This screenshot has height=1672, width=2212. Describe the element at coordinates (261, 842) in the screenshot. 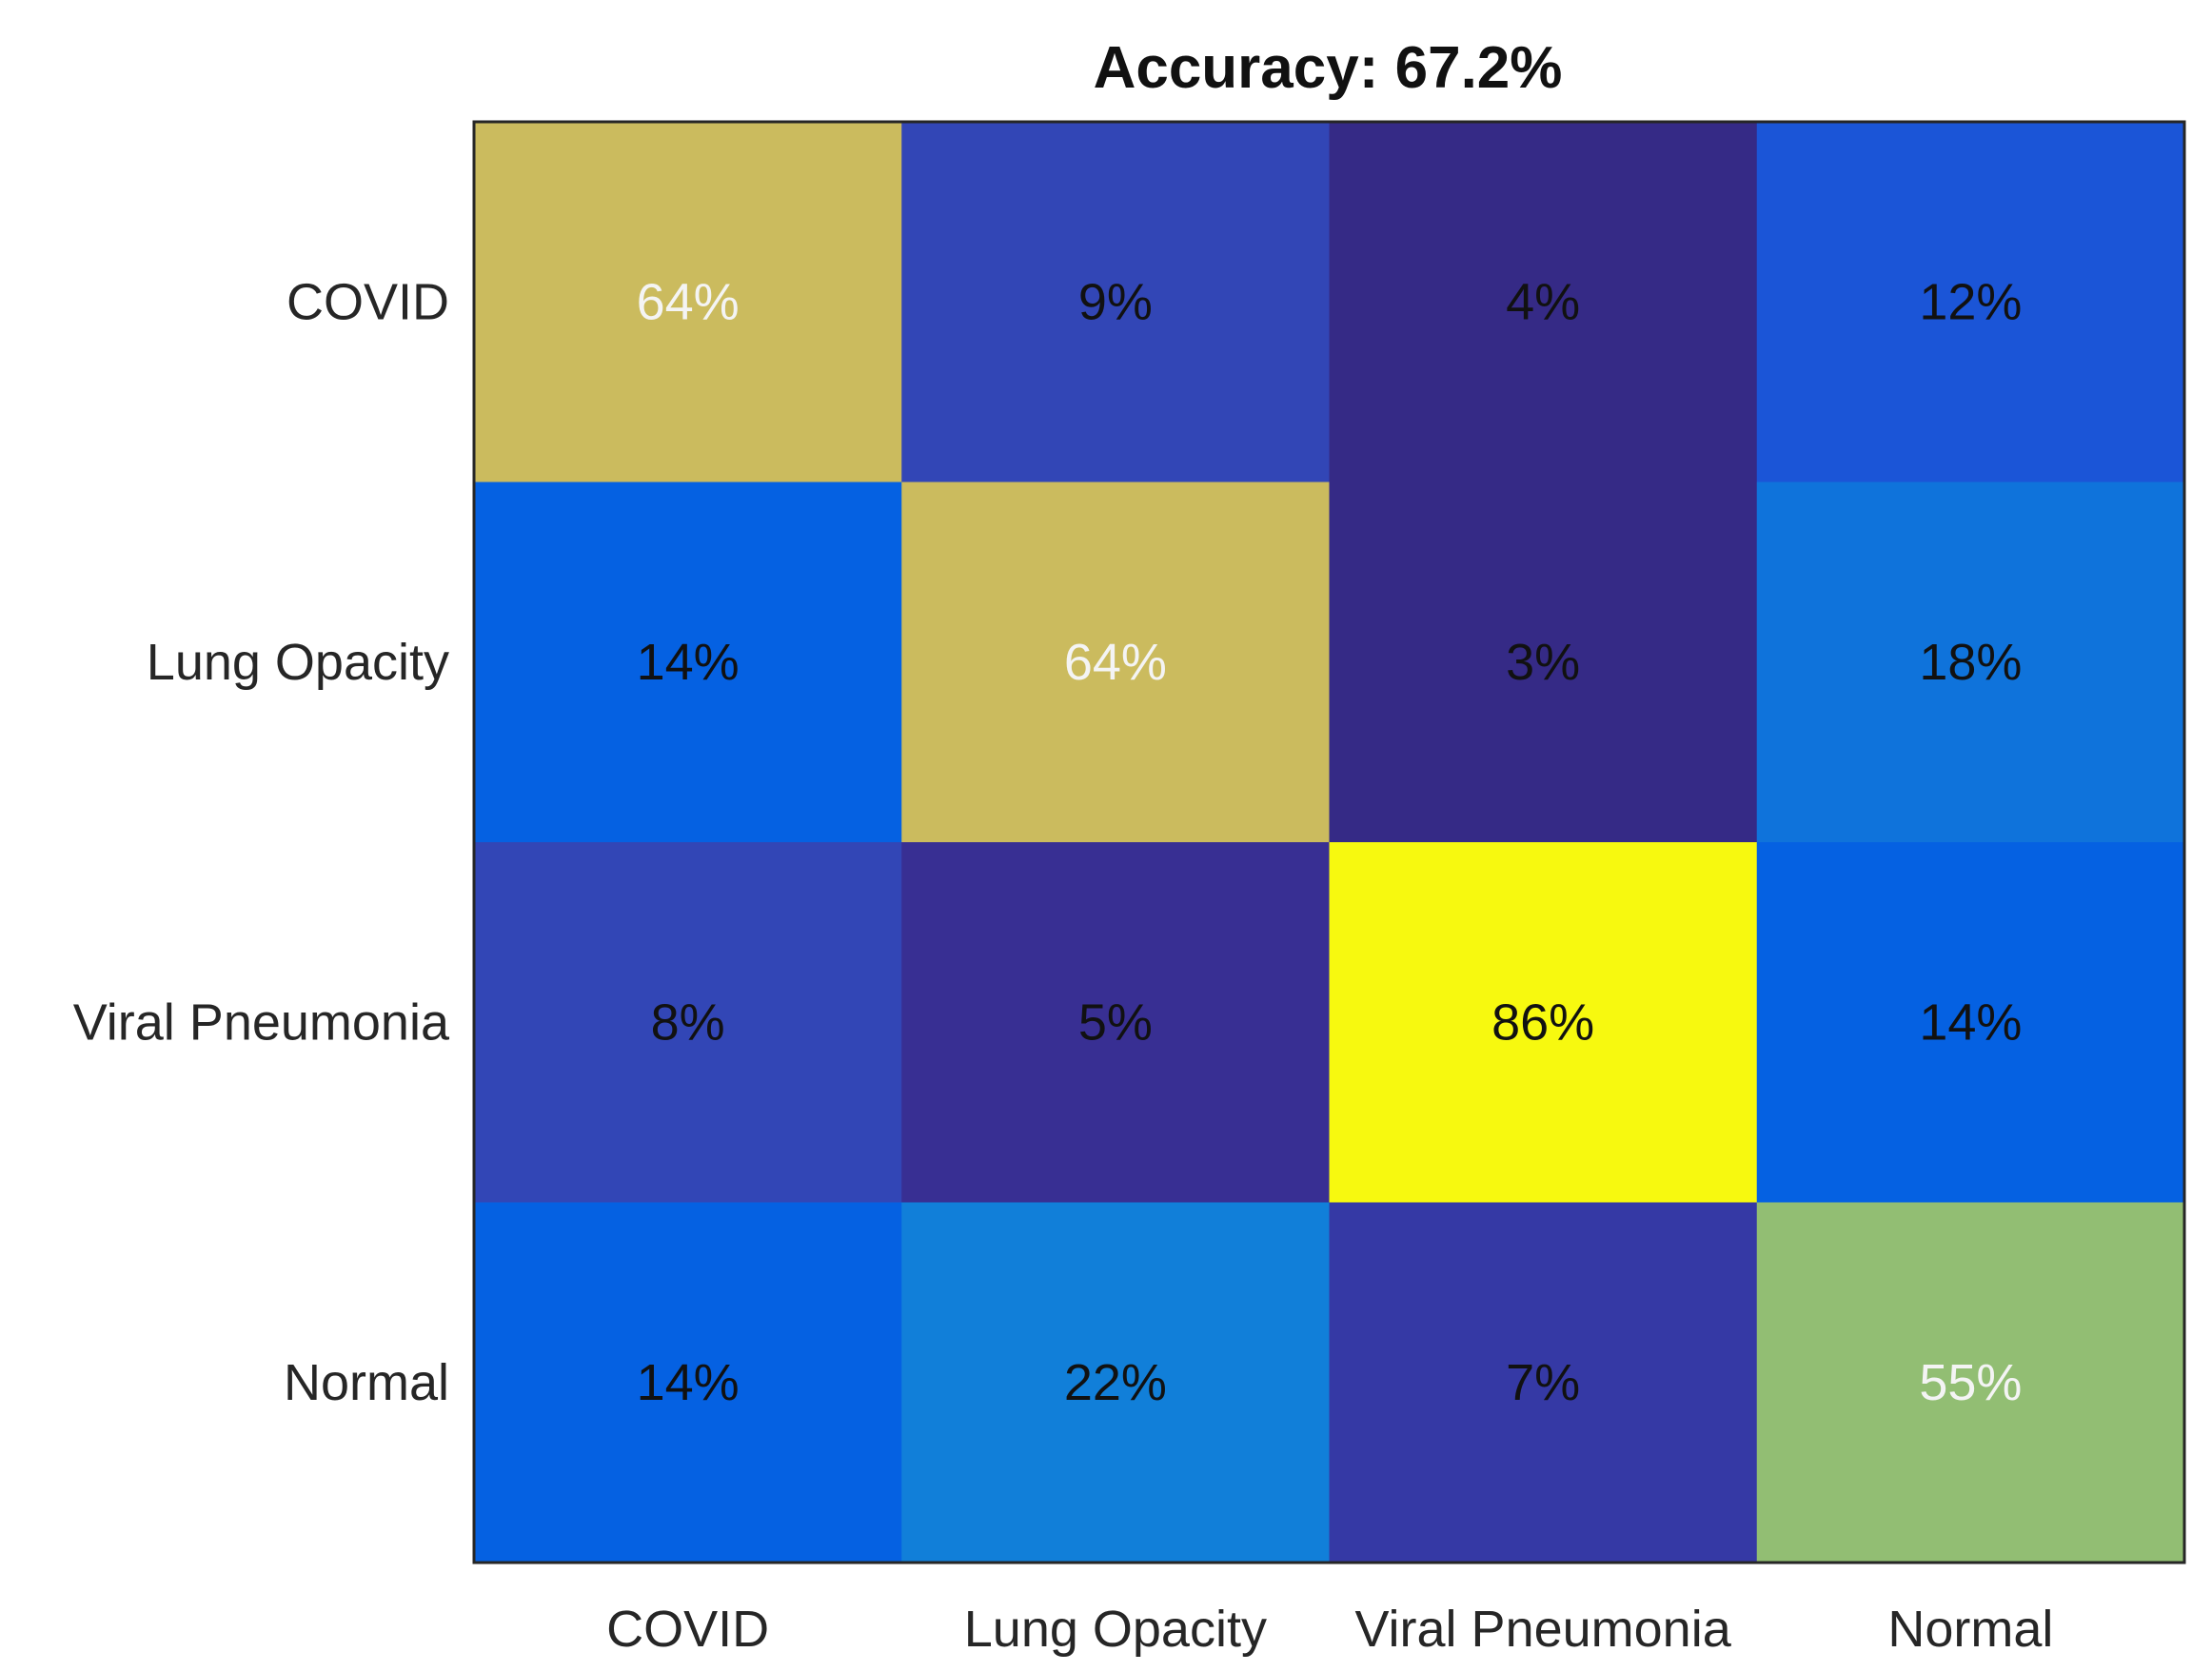

I see `y-axis-tick-labels: COVID Lung Opacity Viral Pneumonia Normal` at that location.